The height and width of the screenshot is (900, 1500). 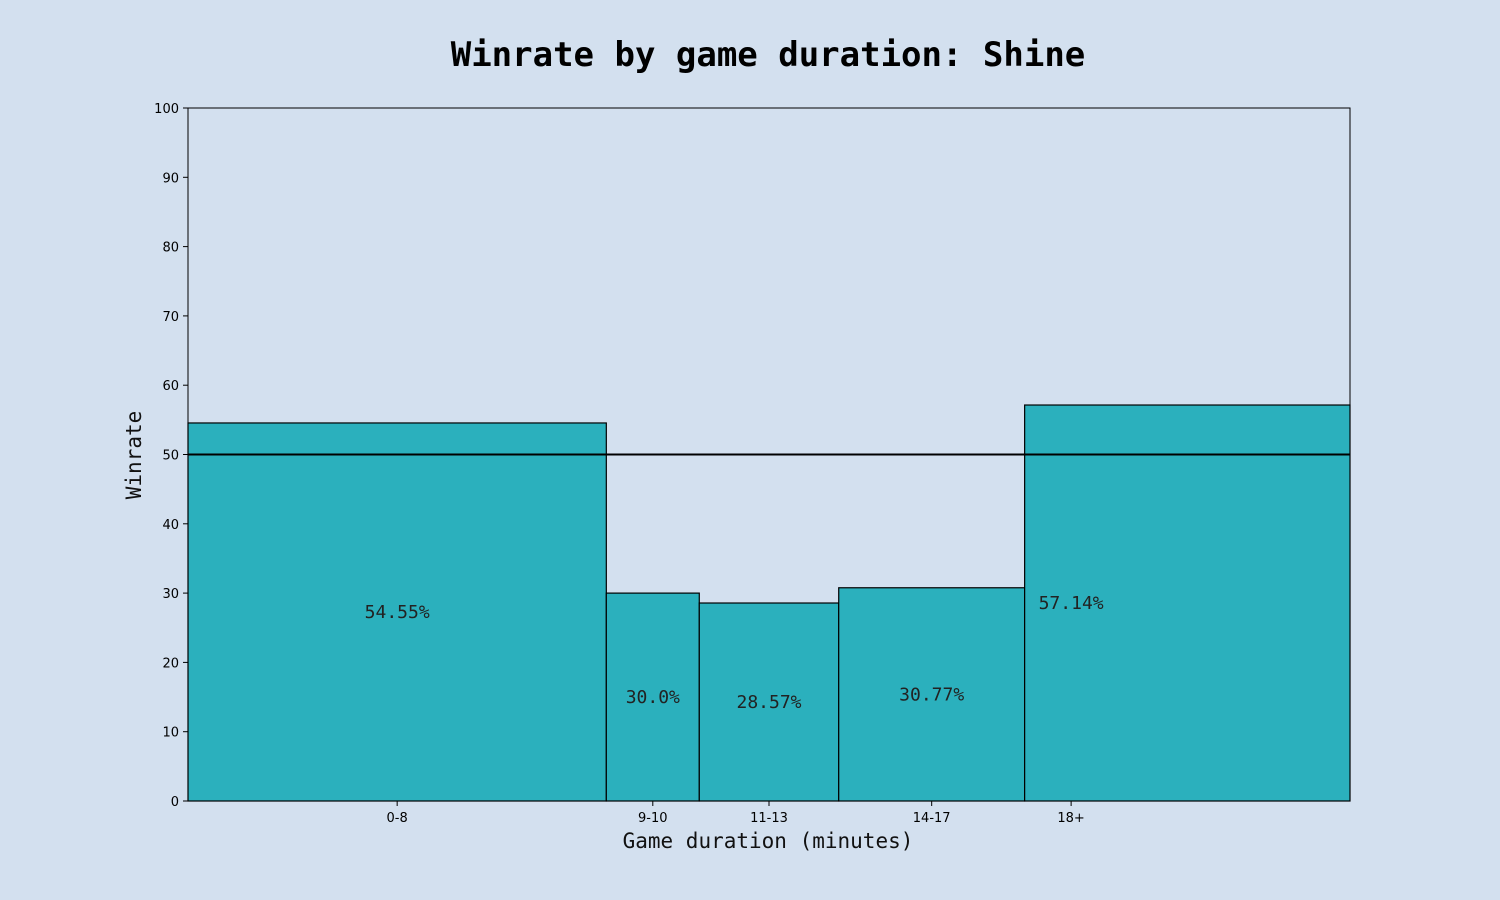 What do you see at coordinates (170, 456) in the screenshot?
I see `y-tick-label-50: 50` at bounding box center [170, 456].